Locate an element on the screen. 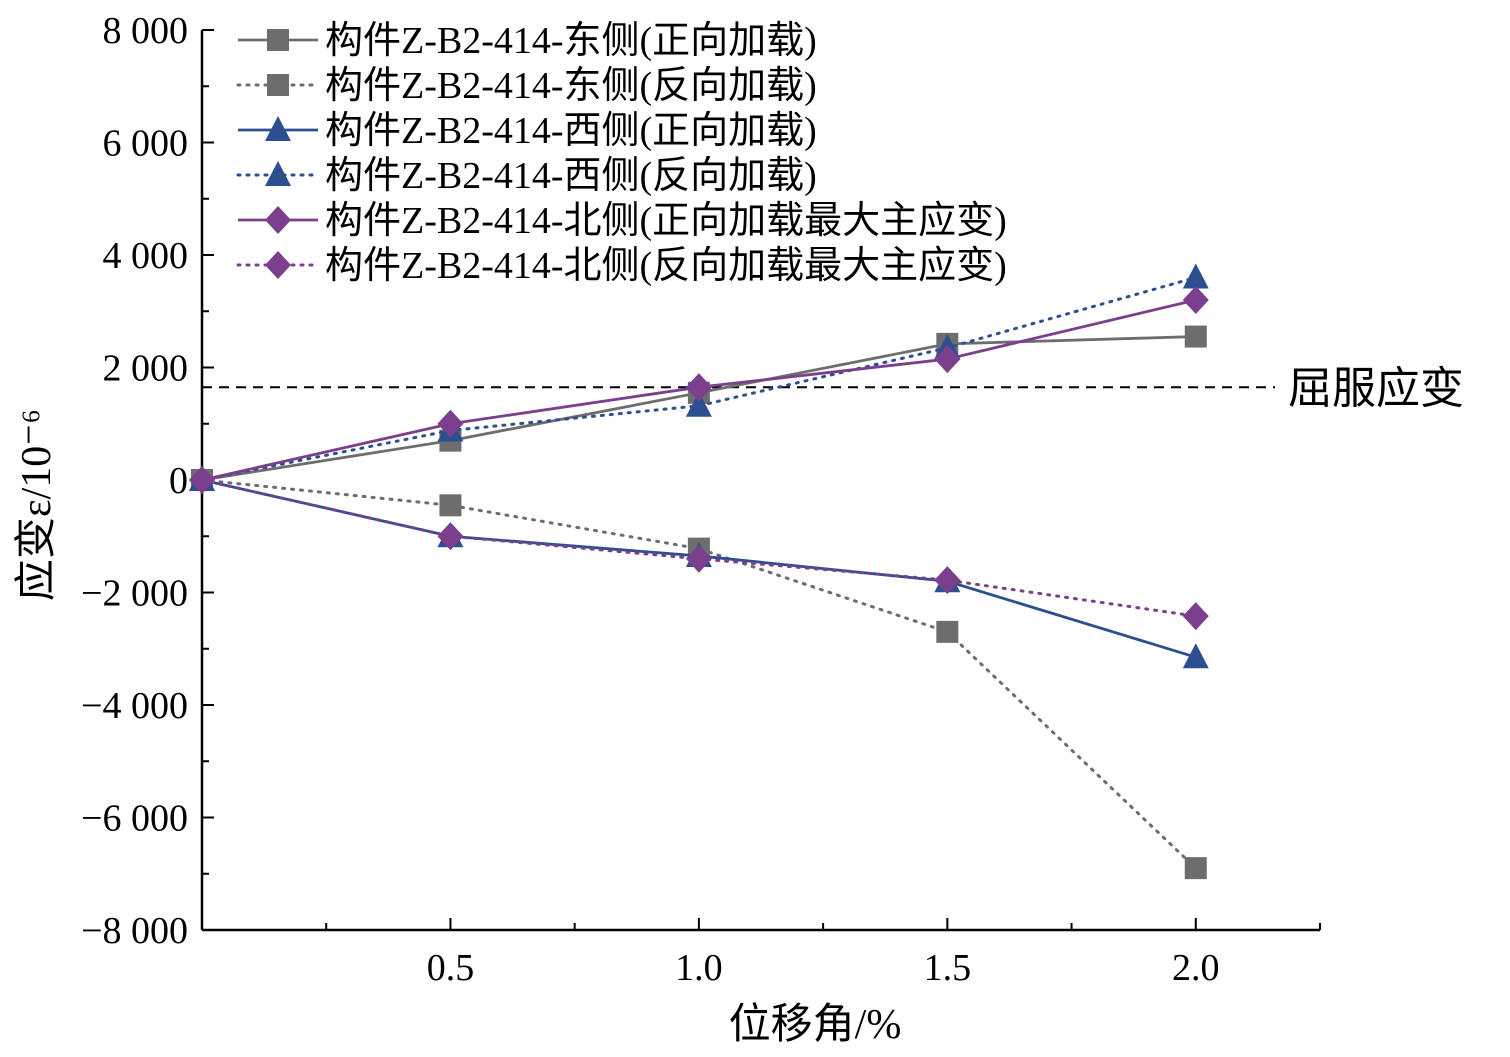  legend-item: 构件Z-B2-414-东侧(正向加载) is located at coordinates (527, 41).